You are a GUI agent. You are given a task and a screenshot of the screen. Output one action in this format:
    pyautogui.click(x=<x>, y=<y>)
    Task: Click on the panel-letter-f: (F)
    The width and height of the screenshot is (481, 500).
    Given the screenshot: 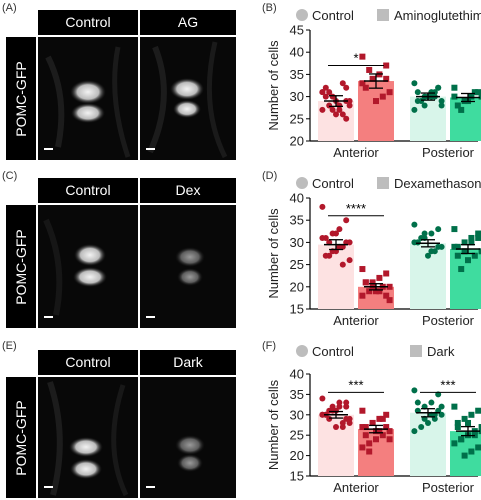 What is the action you would take?
    pyautogui.click(x=269, y=346)
    